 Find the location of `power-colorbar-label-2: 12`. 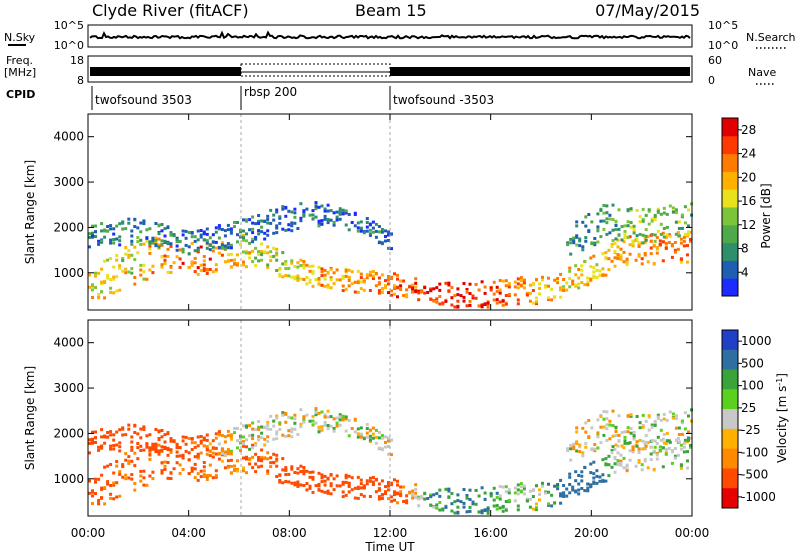

power-colorbar-label-2: 12 is located at coordinates (748, 225).